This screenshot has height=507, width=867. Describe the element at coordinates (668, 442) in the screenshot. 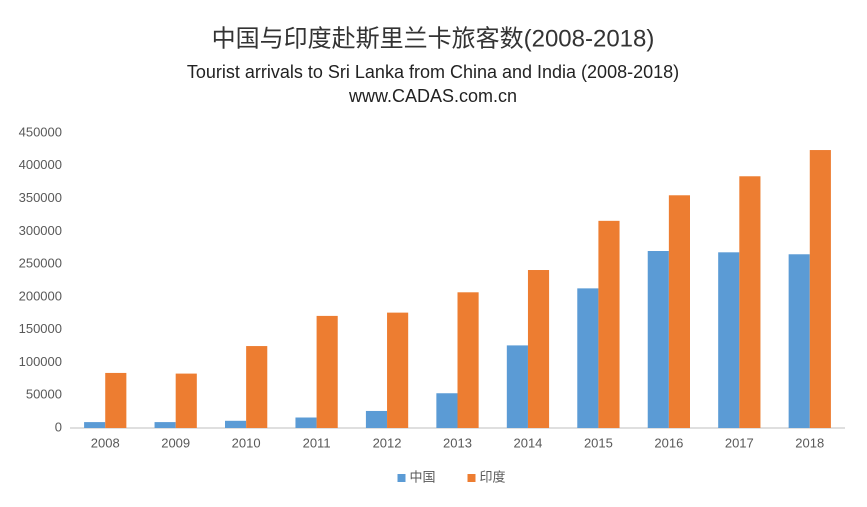

I see `x-tick-label: 2016` at that location.